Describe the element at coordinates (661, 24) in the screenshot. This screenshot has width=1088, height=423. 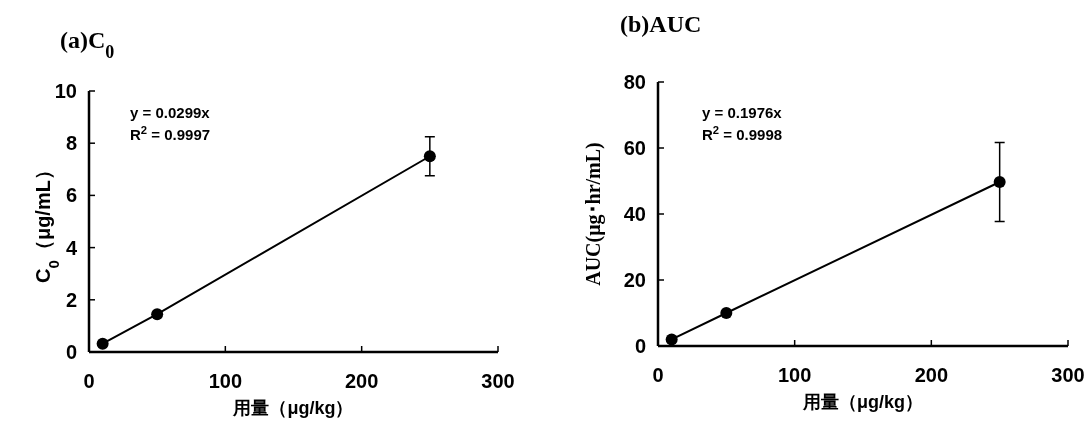
I see `chart-title: (b)AUC` at that location.